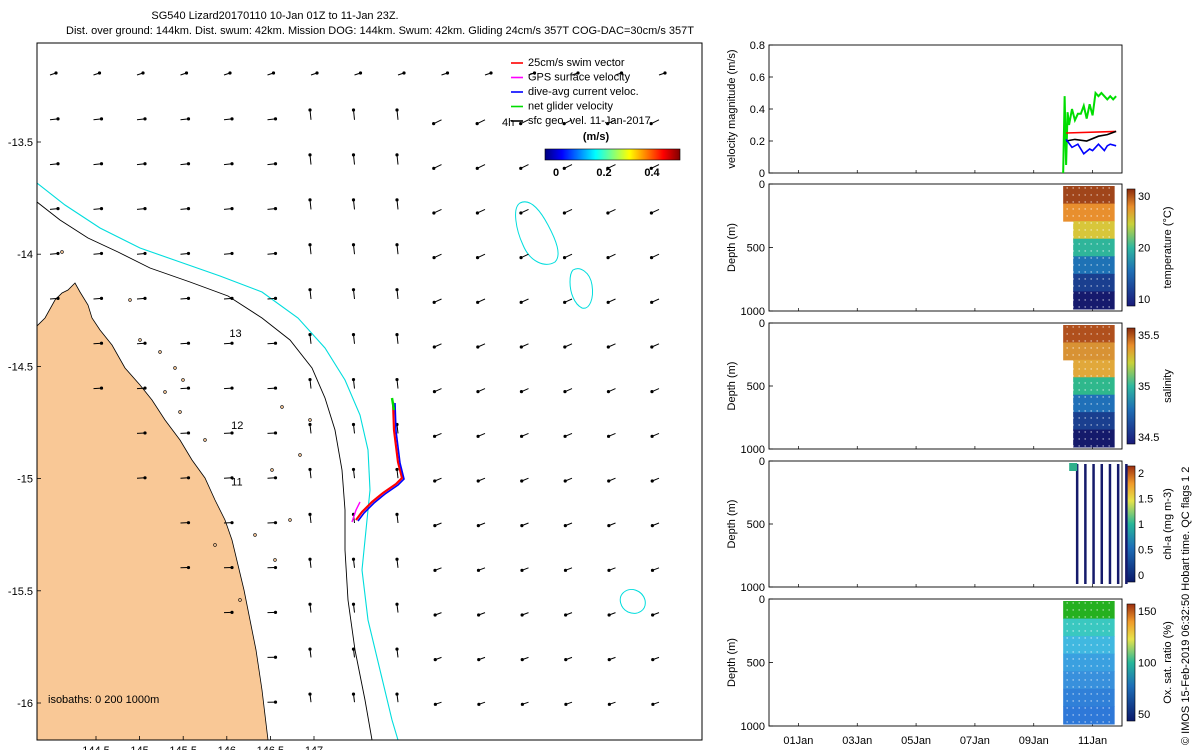 This screenshot has width=1200, height=750. I want to click on panel-colorbar, so click(1131, 386).